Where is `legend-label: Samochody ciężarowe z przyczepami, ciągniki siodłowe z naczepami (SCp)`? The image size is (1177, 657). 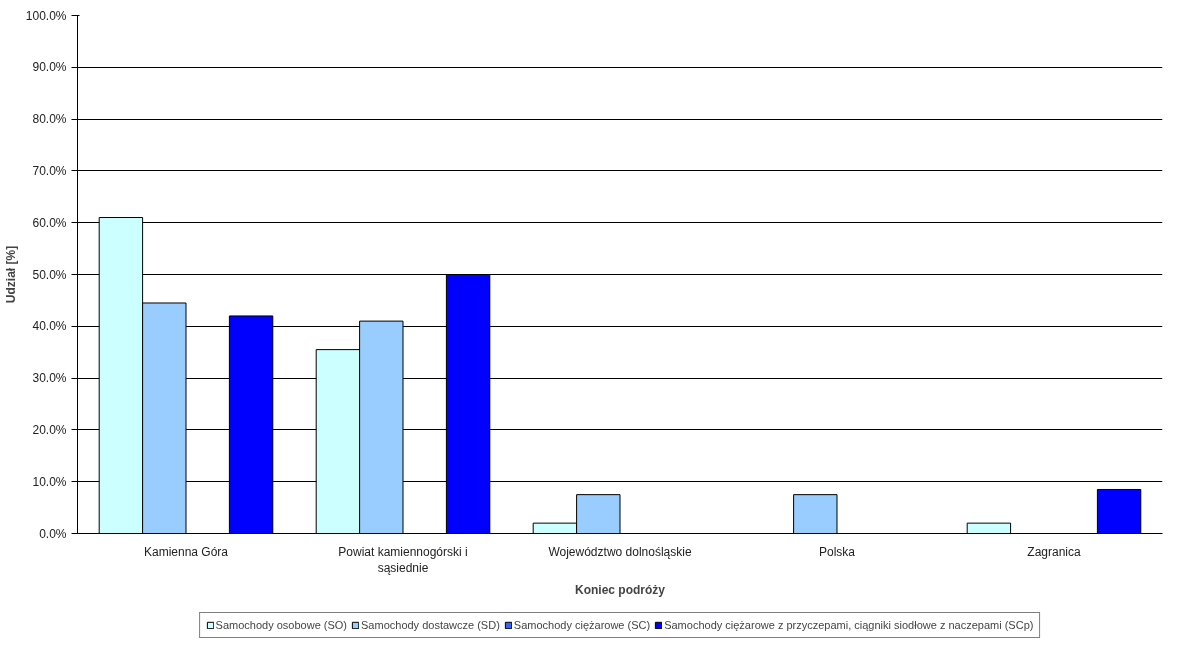 legend-label: Samochody ciężarowe z przyczepami, ciągniki siodłowe z naczepami (SCp) is located at coordinates (849, 625).